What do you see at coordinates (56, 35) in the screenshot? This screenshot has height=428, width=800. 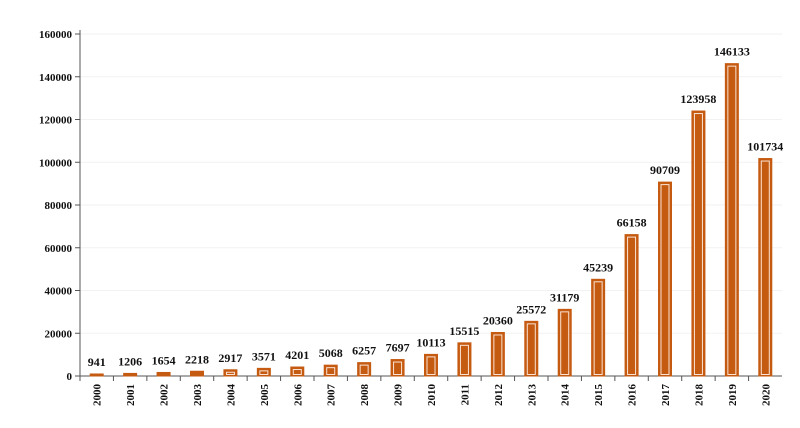 I see `y-tick-label: 160000` at bounding box center [56, 35].